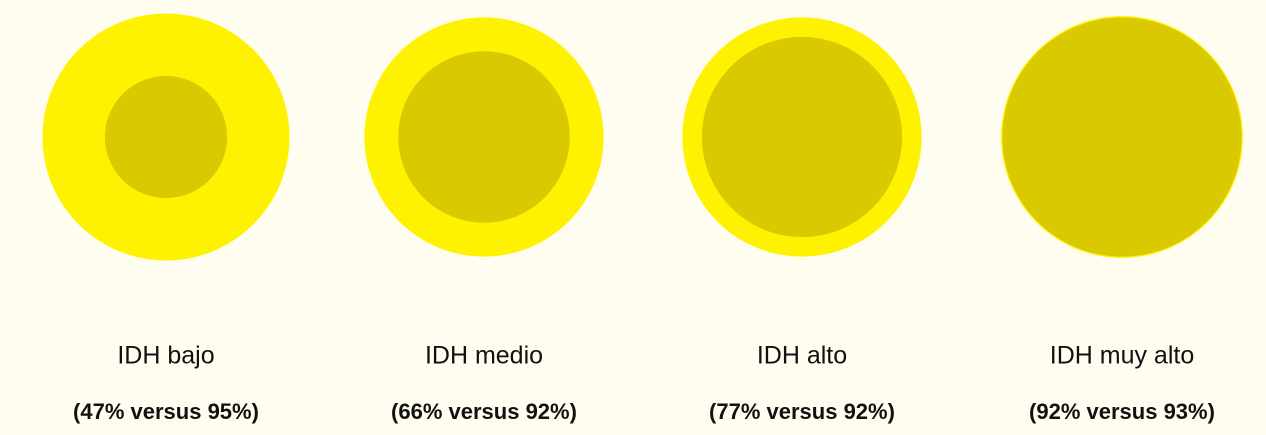 The width and height of the screenshot is (1266, 435). What do you see at coordinates (484, 356) in the screenshot?
I see `category-label: IDH medio` at bounding box center [484, 356].